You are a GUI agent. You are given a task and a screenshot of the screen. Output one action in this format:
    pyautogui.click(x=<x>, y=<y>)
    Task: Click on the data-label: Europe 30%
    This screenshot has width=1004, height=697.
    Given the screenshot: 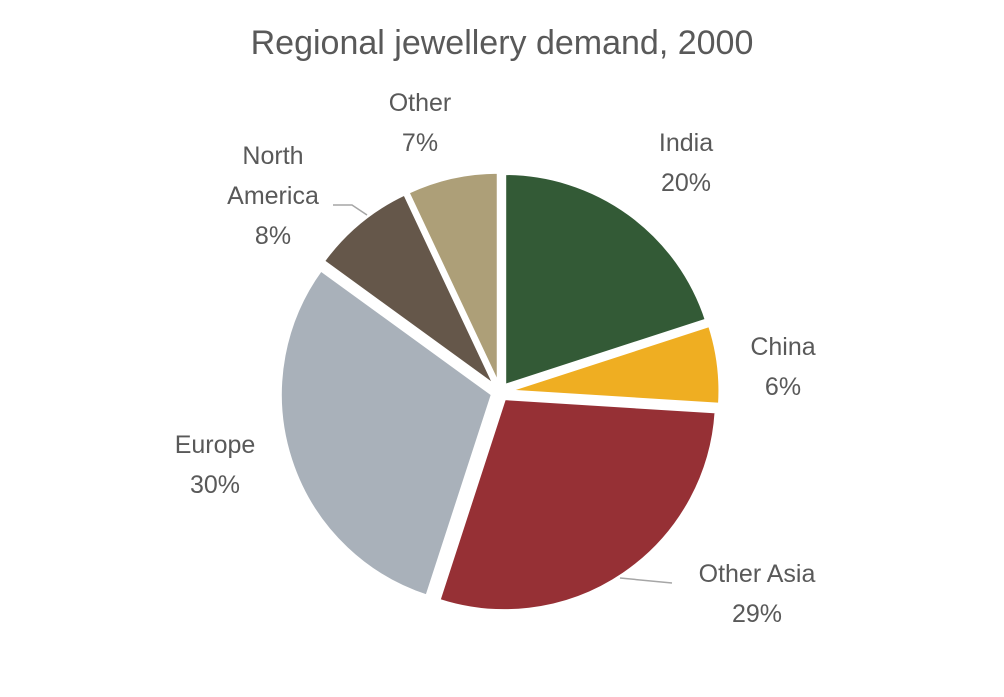 What is the action you would take?
    pyautogui.click(x=215, y=465)
    